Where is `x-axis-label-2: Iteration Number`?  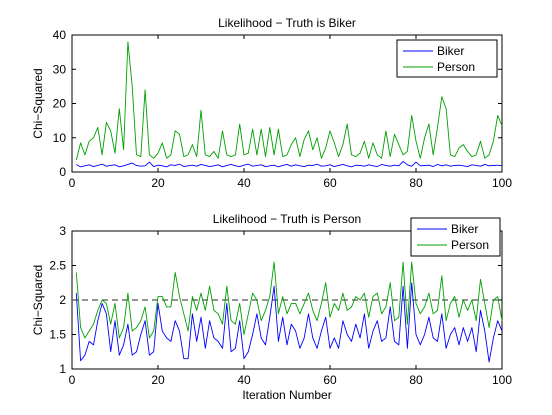 x-axis-label-2: Iteration Number is located at coordinates (286, 395).